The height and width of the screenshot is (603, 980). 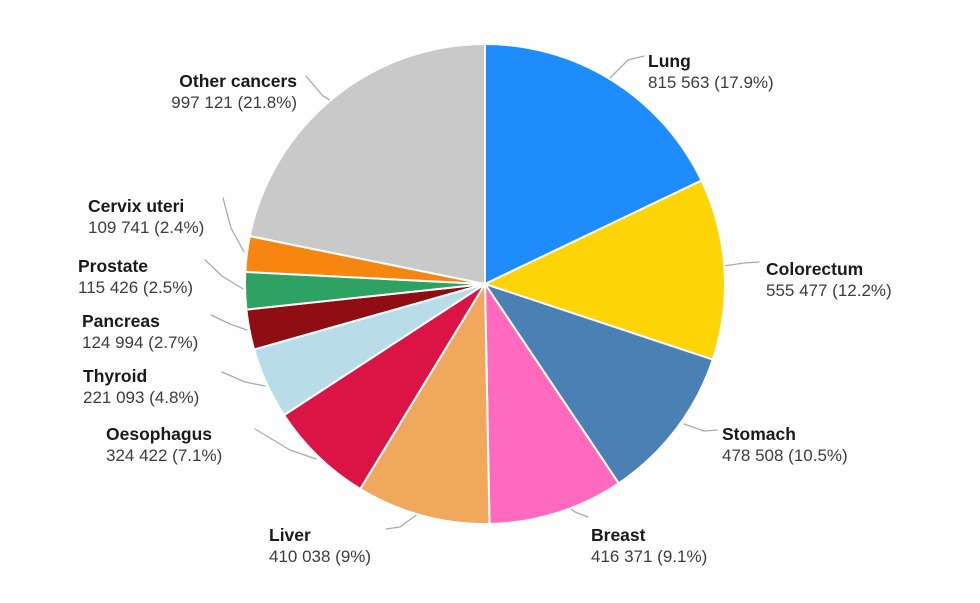 I want to click on slice-label-thyroid-name: Thyroid, so click(x=115, y=376).